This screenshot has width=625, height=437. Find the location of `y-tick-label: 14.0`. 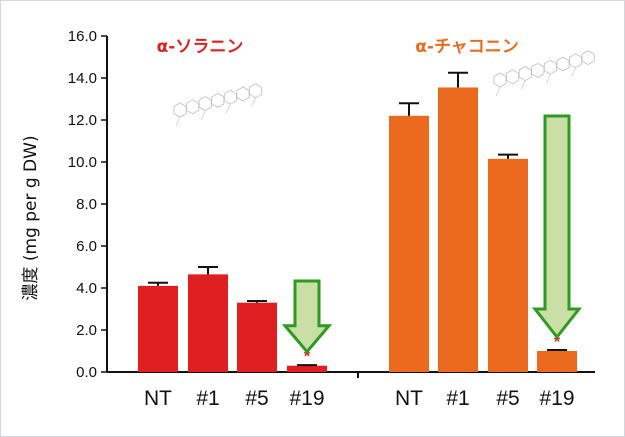

y-tick-label: 14.0 is located at coordinates (82, 78).